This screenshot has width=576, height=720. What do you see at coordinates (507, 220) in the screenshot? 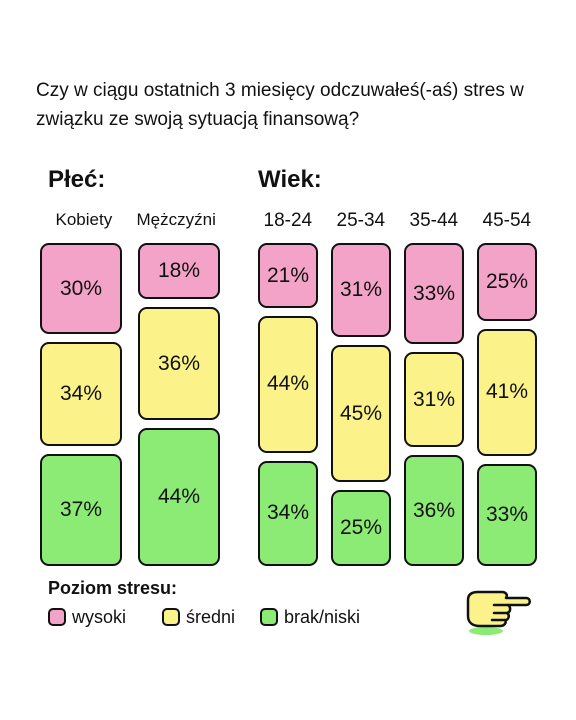
I see `column-label: 45-54` at bounding box center [507, 220].